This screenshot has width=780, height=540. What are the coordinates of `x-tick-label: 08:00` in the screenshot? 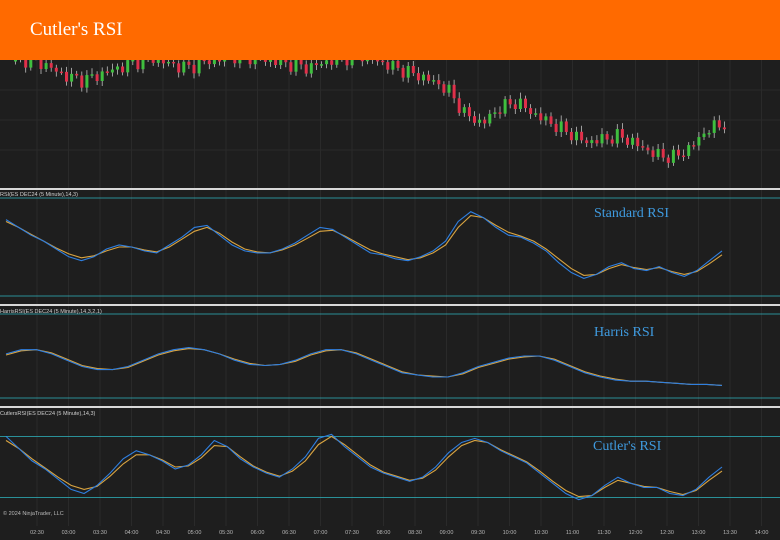 It's located at (383, 533).